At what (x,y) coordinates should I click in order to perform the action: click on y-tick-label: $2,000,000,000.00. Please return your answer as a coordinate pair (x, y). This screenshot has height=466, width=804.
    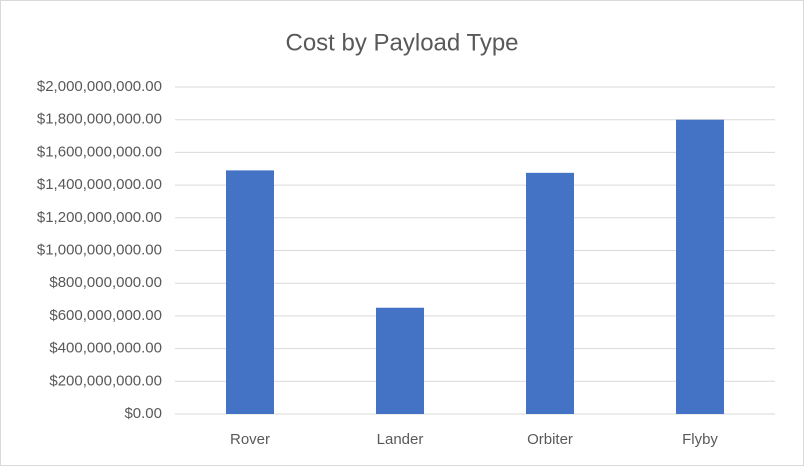
    Looking at the image, I should click on (99, 86).